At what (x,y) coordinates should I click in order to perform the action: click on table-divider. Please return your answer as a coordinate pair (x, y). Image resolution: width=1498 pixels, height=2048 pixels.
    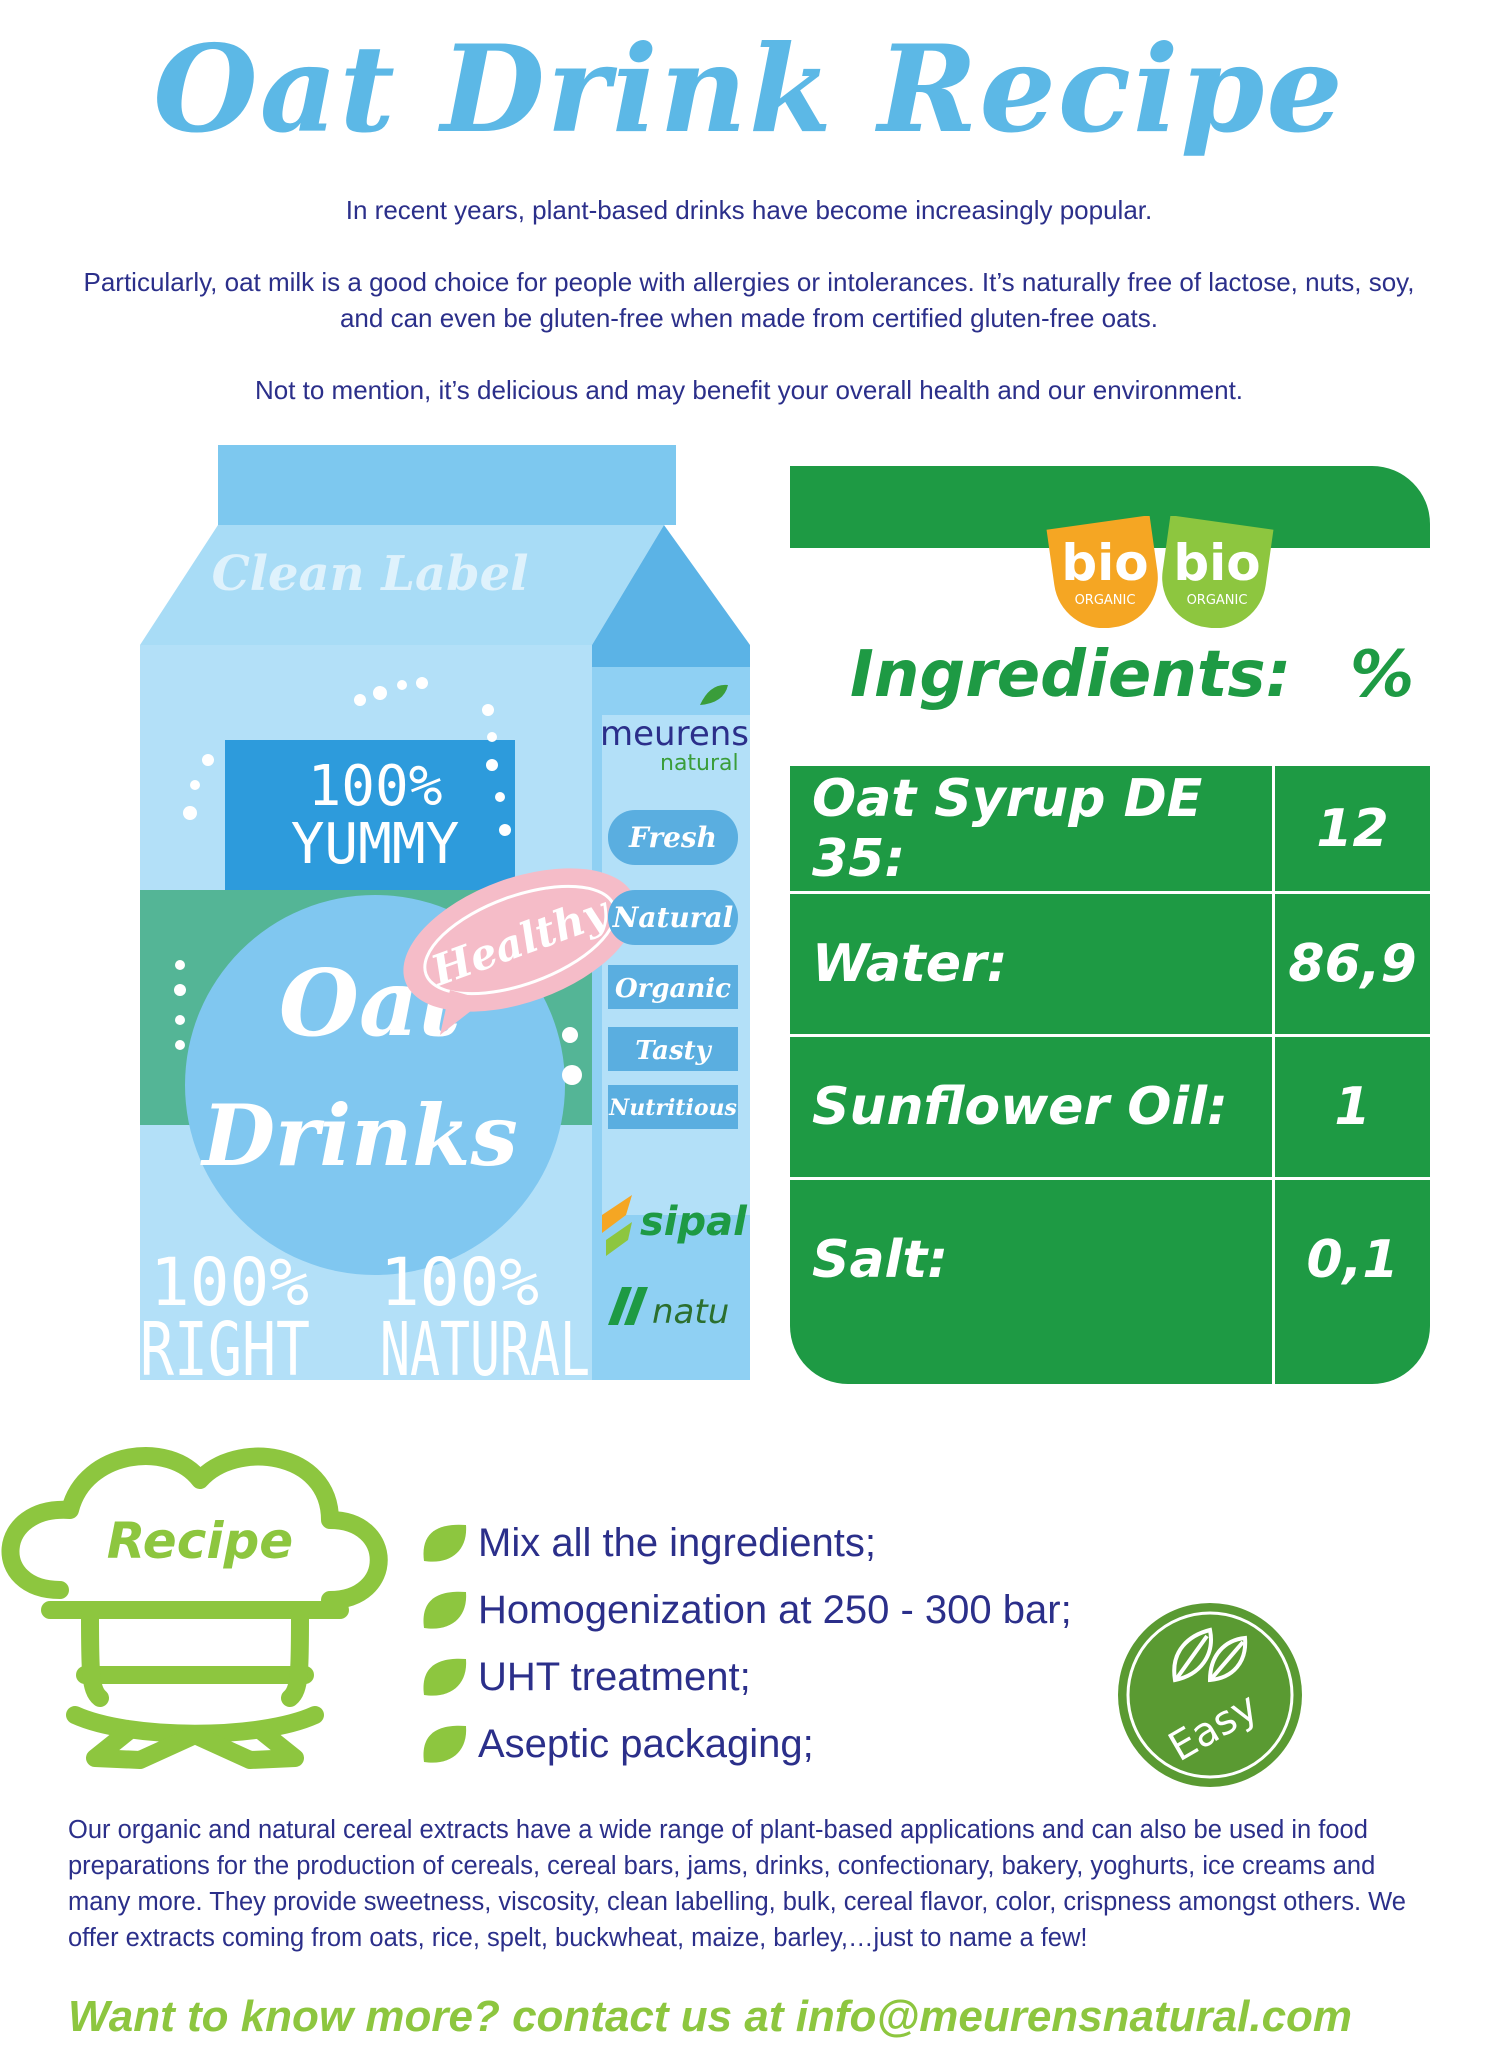
    Looking at the image, I should click on (1273, 1075).